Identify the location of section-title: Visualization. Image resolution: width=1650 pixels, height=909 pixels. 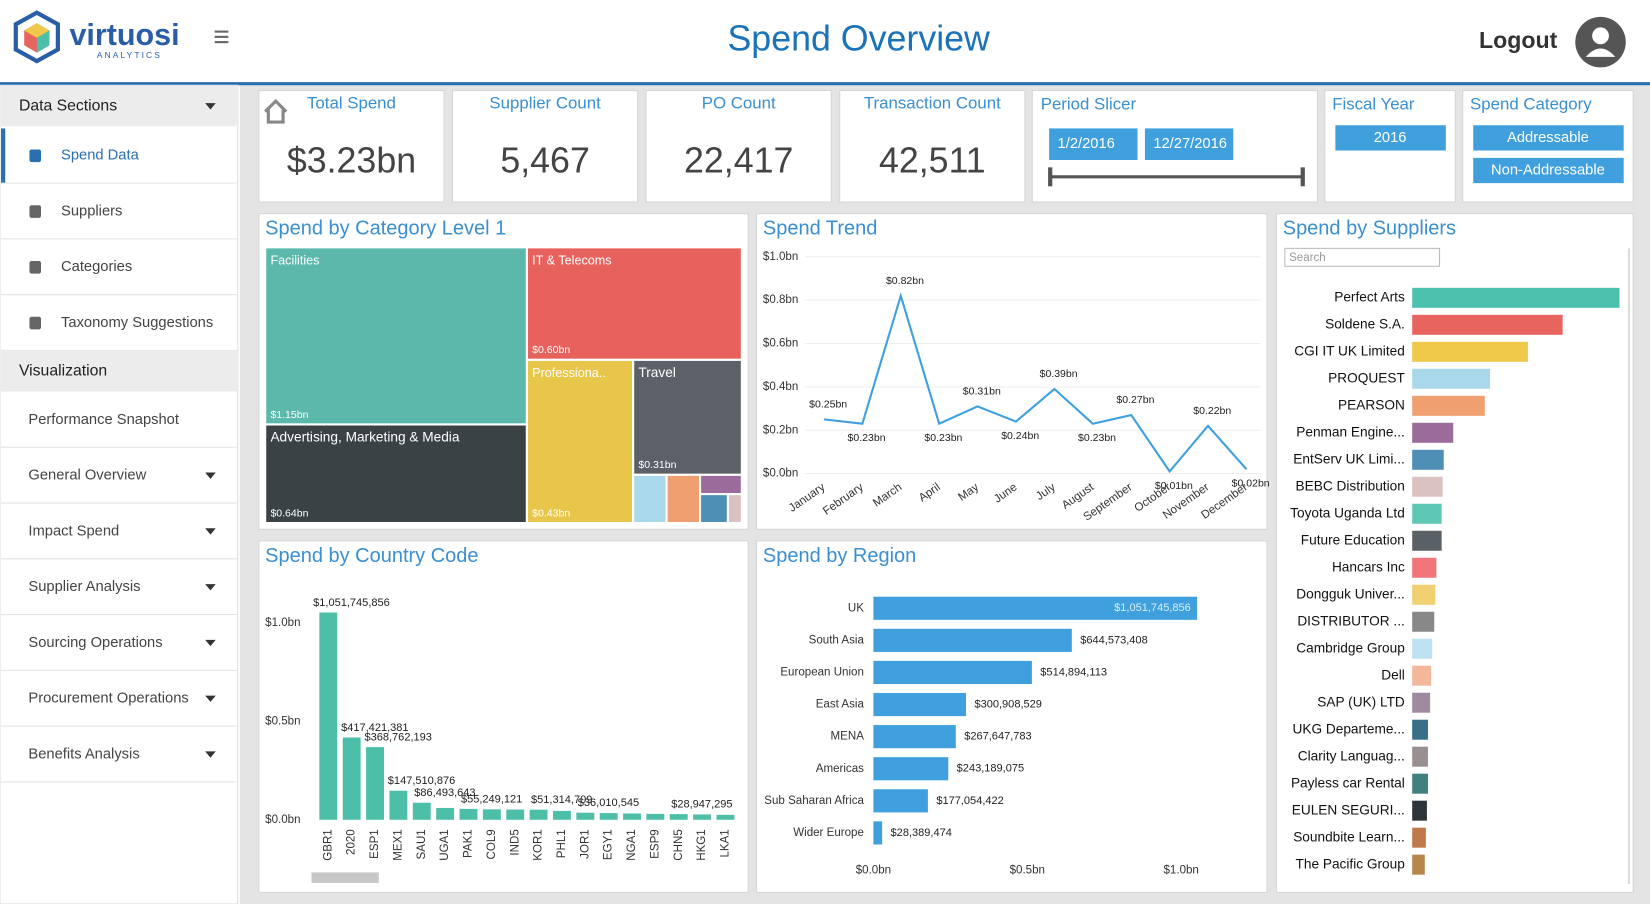
(63, 371).